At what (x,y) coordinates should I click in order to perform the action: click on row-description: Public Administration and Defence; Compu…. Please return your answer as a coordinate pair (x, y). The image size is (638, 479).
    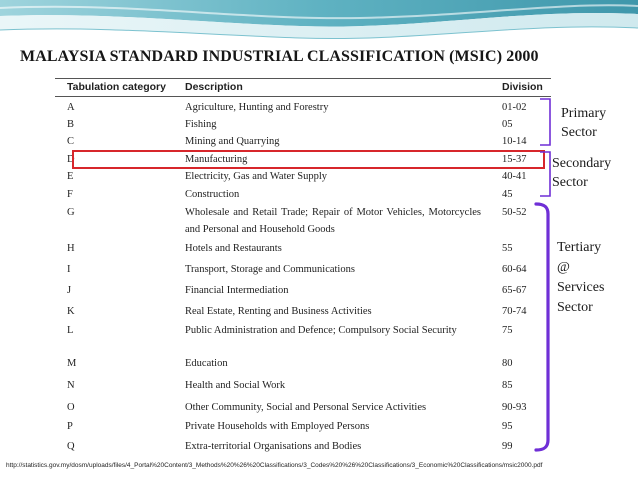
    Looking at the image, I should click on (321, 330).